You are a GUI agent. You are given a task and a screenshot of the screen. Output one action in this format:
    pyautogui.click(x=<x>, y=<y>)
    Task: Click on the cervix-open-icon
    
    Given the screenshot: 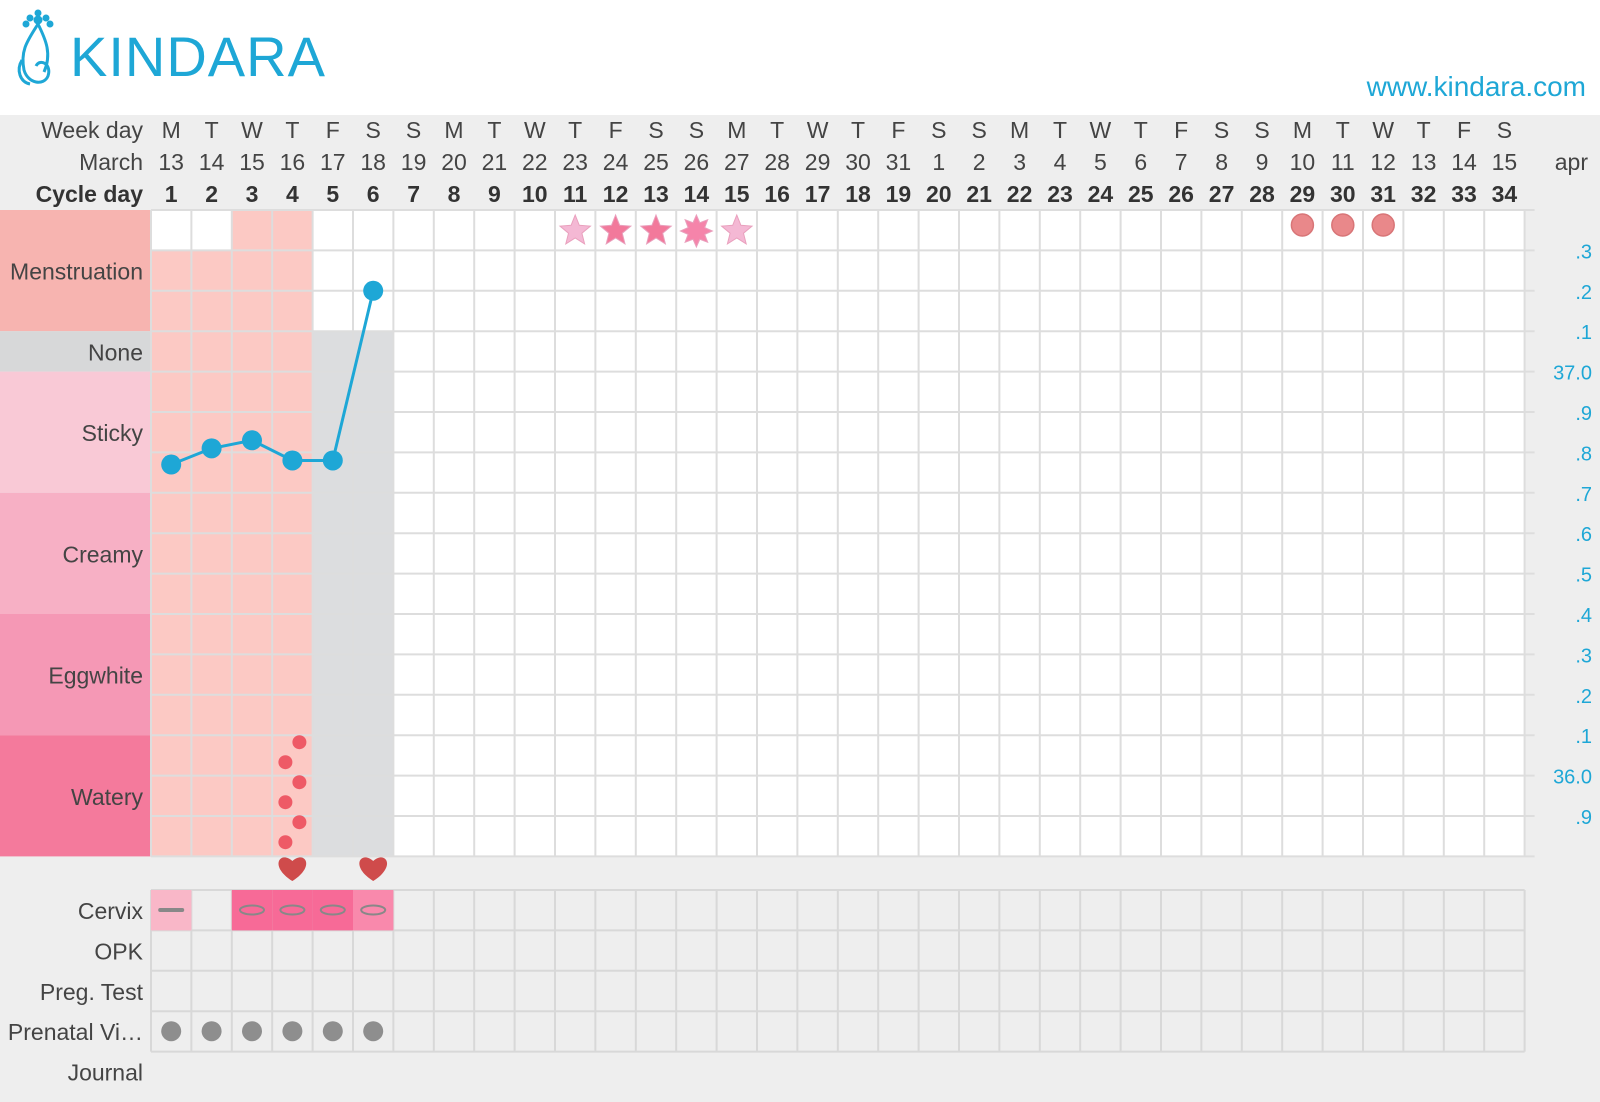 What is the action you would take?
    pyautogui.click(x=332, y=910)
    